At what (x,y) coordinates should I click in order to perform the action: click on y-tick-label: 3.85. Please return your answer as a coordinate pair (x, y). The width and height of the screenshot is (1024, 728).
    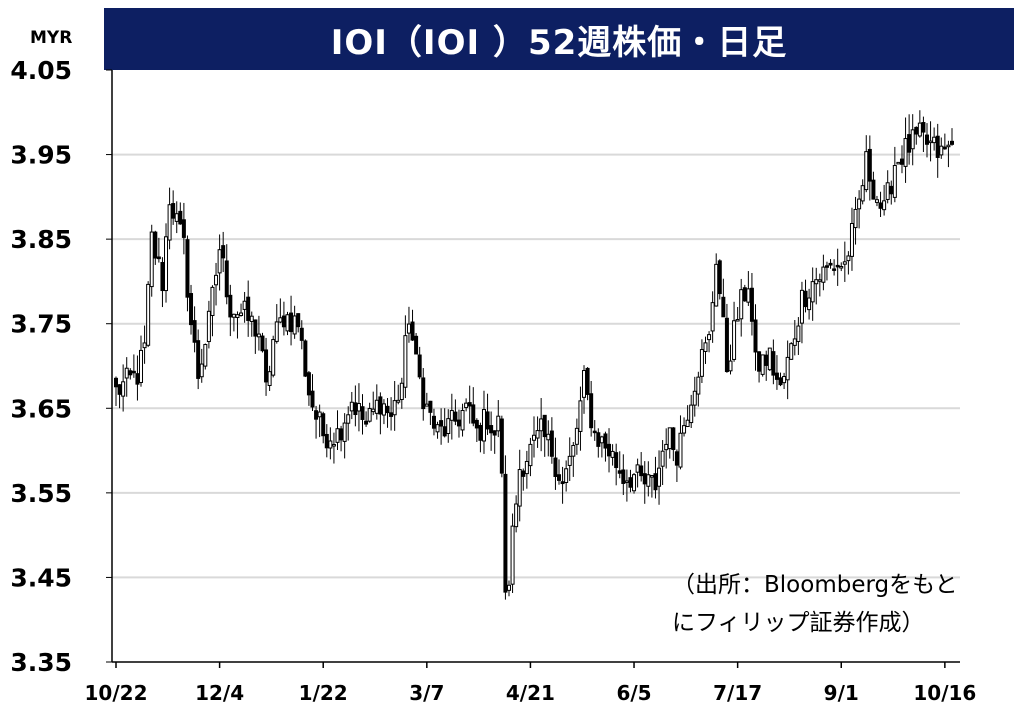
    Looking at the image, I should click on (41, 239).